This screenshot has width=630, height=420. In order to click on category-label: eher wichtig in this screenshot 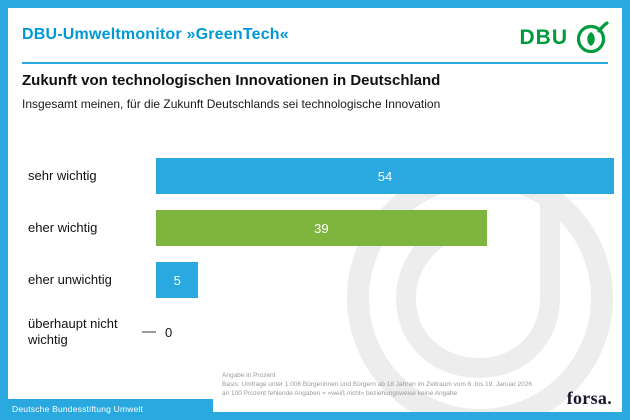, I will do `click(63, 228)`.